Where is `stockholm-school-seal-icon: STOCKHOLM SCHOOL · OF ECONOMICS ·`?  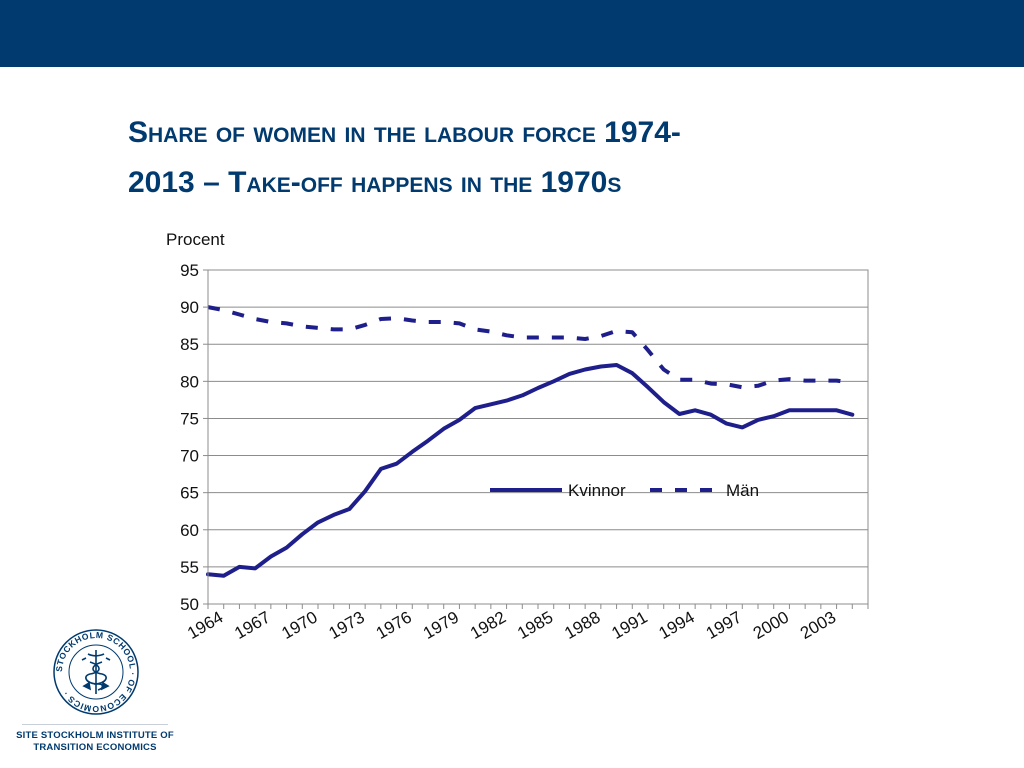
stockholm-school-seal-icon: STOCKHOLM SCHOOL · OF ECONOMICS · is located at coordinates (96, 672).